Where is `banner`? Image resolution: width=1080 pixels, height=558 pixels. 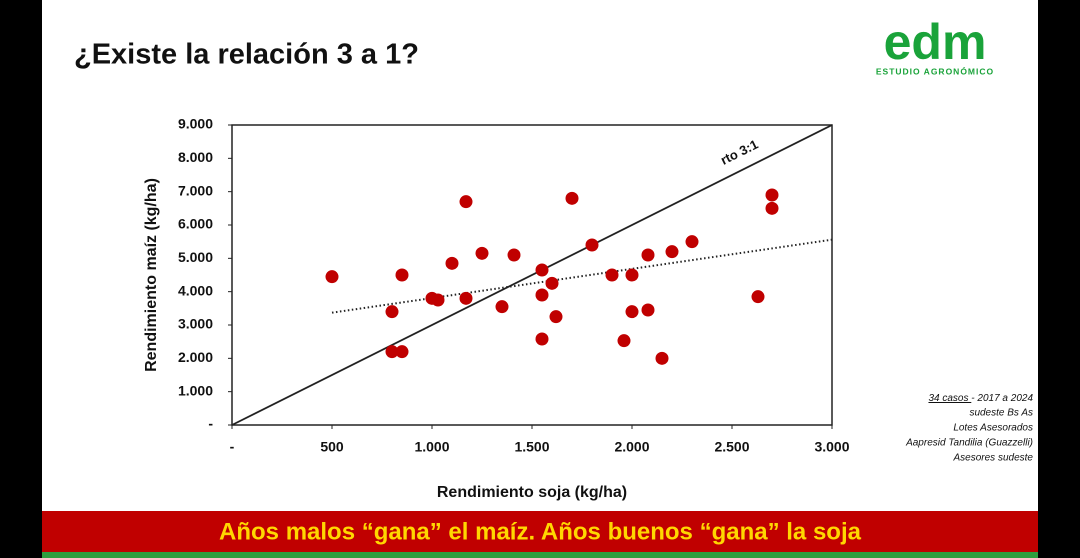
banner is located at coordinates (540, 531).